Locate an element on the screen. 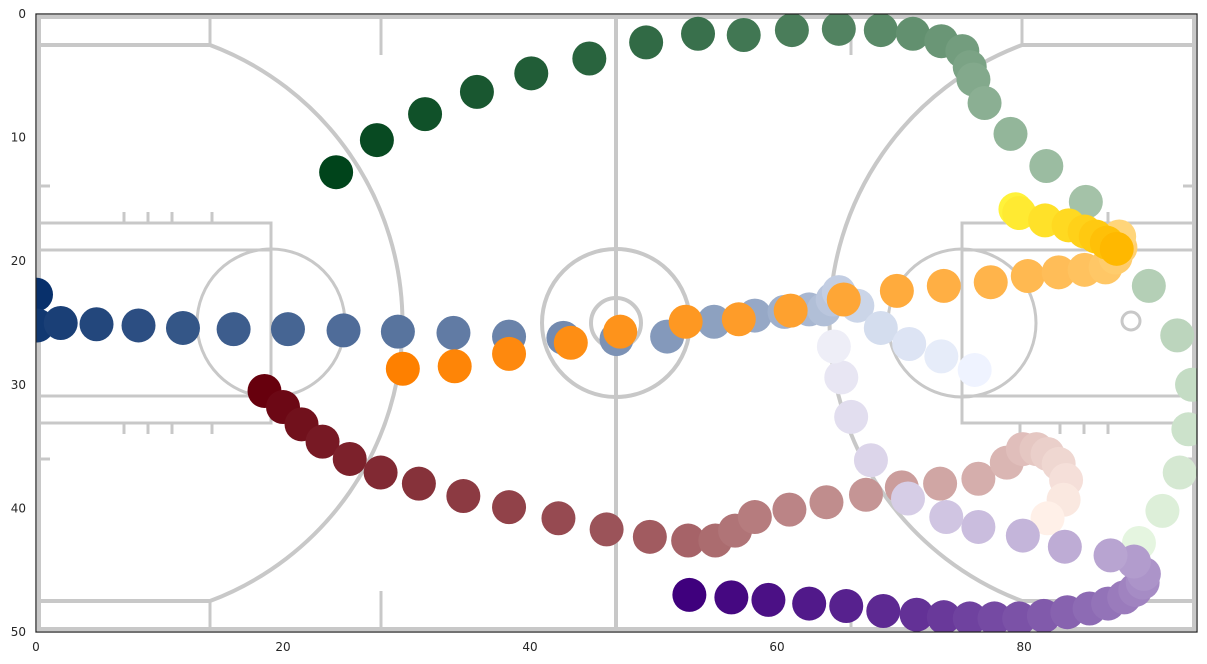 This screenshot has width=1207, height=664. x-axis-ticks: 0 20 40 60 80 is located at coordinates (532, 647).